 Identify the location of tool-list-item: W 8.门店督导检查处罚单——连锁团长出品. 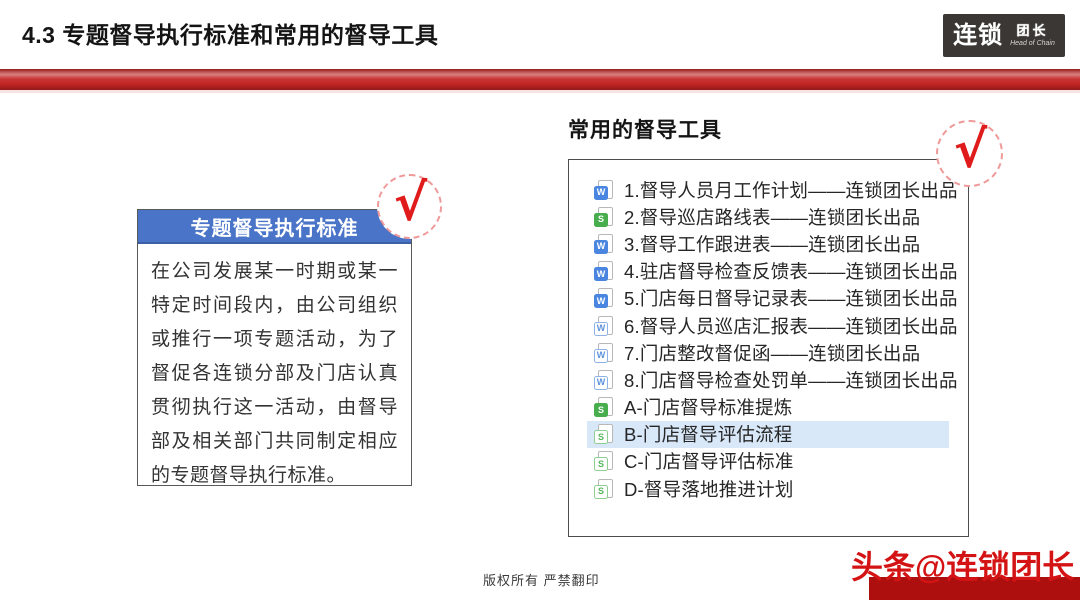
(772, 379).